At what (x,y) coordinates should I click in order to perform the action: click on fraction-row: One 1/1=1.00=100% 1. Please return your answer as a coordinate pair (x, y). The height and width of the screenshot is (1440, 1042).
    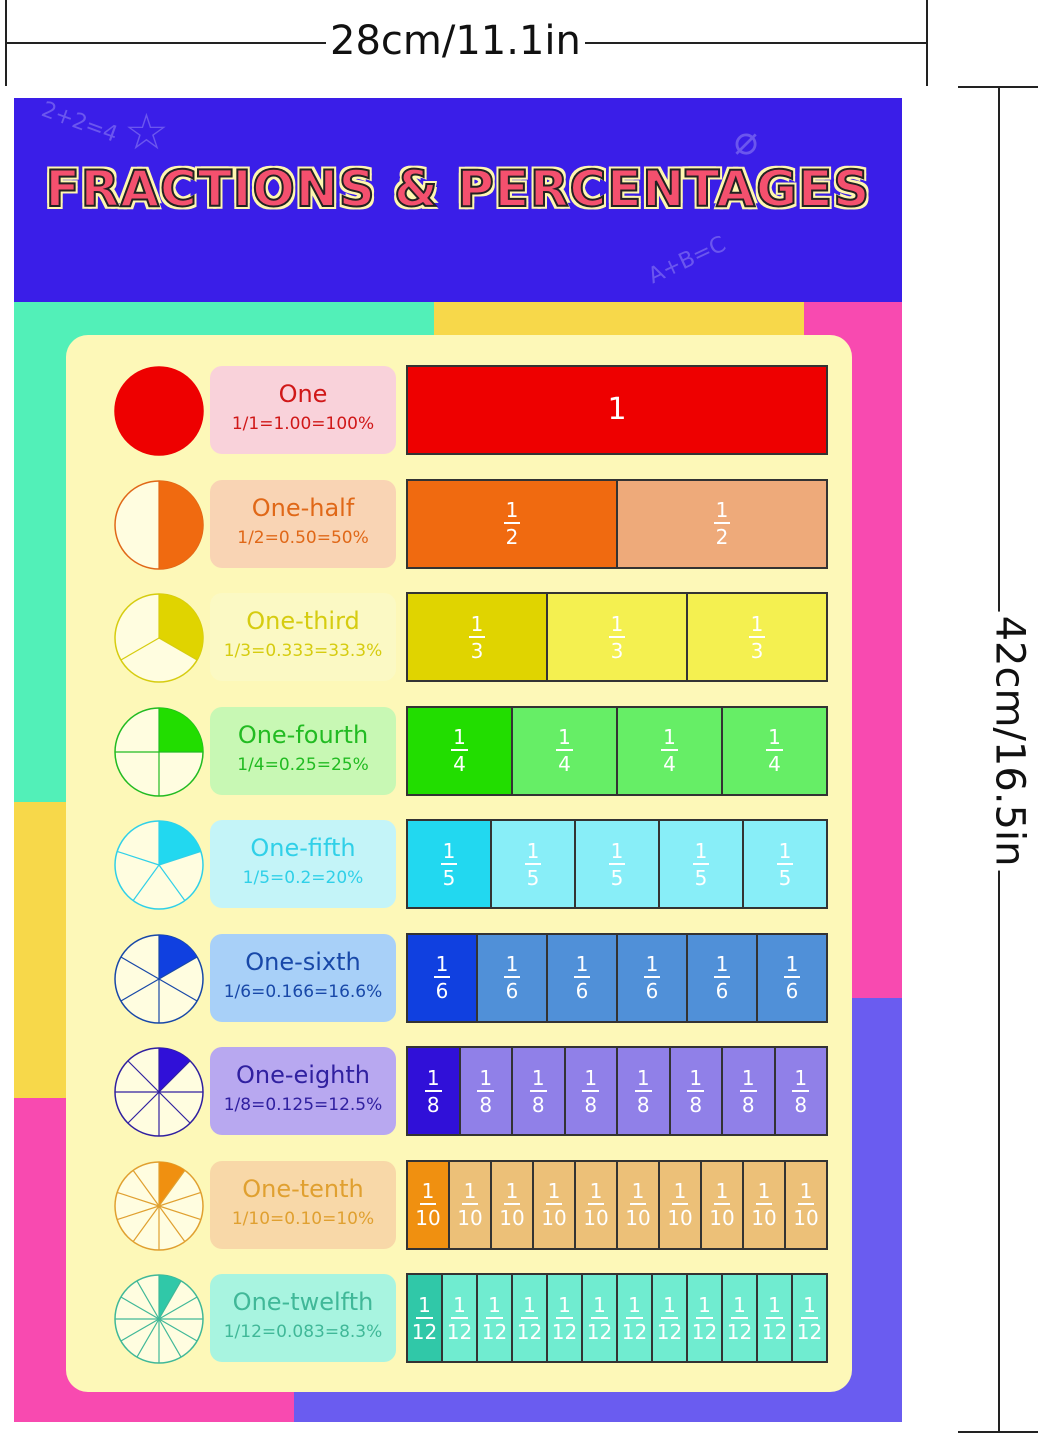
    Looking at the image, I should click on (459, 410).